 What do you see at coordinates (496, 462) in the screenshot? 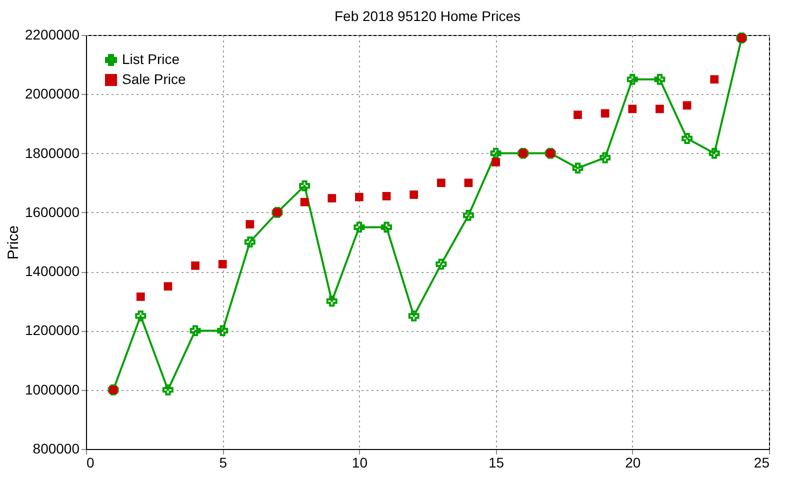
I see `x-tick-label: 15` at bounding box center [496, 462].